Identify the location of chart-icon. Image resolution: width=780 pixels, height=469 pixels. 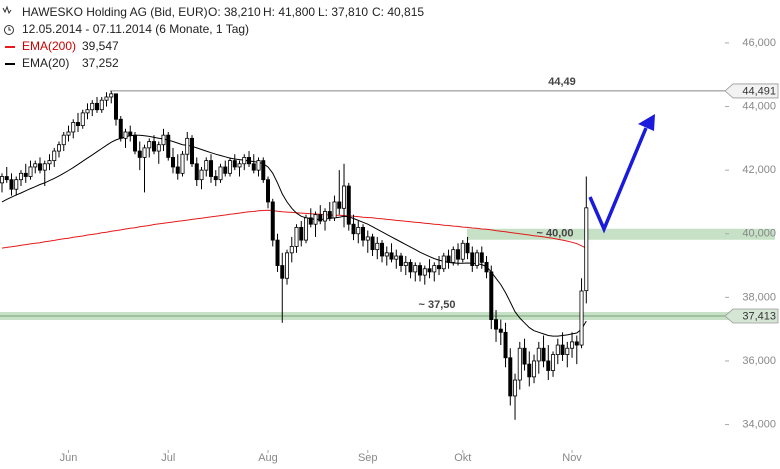
(7, 10).